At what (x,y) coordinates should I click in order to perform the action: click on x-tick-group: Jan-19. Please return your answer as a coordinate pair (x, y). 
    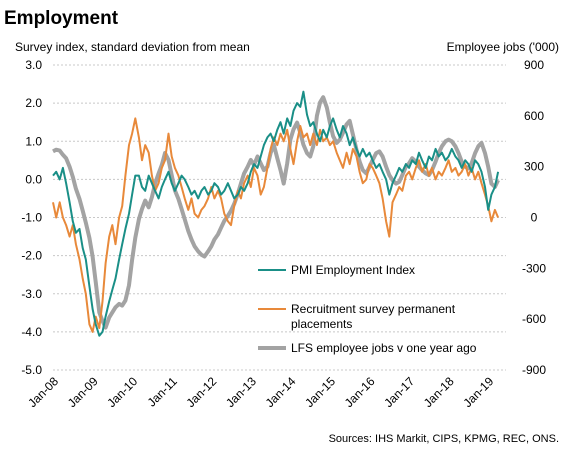
    Looking at the image, I should click on (478, 392).